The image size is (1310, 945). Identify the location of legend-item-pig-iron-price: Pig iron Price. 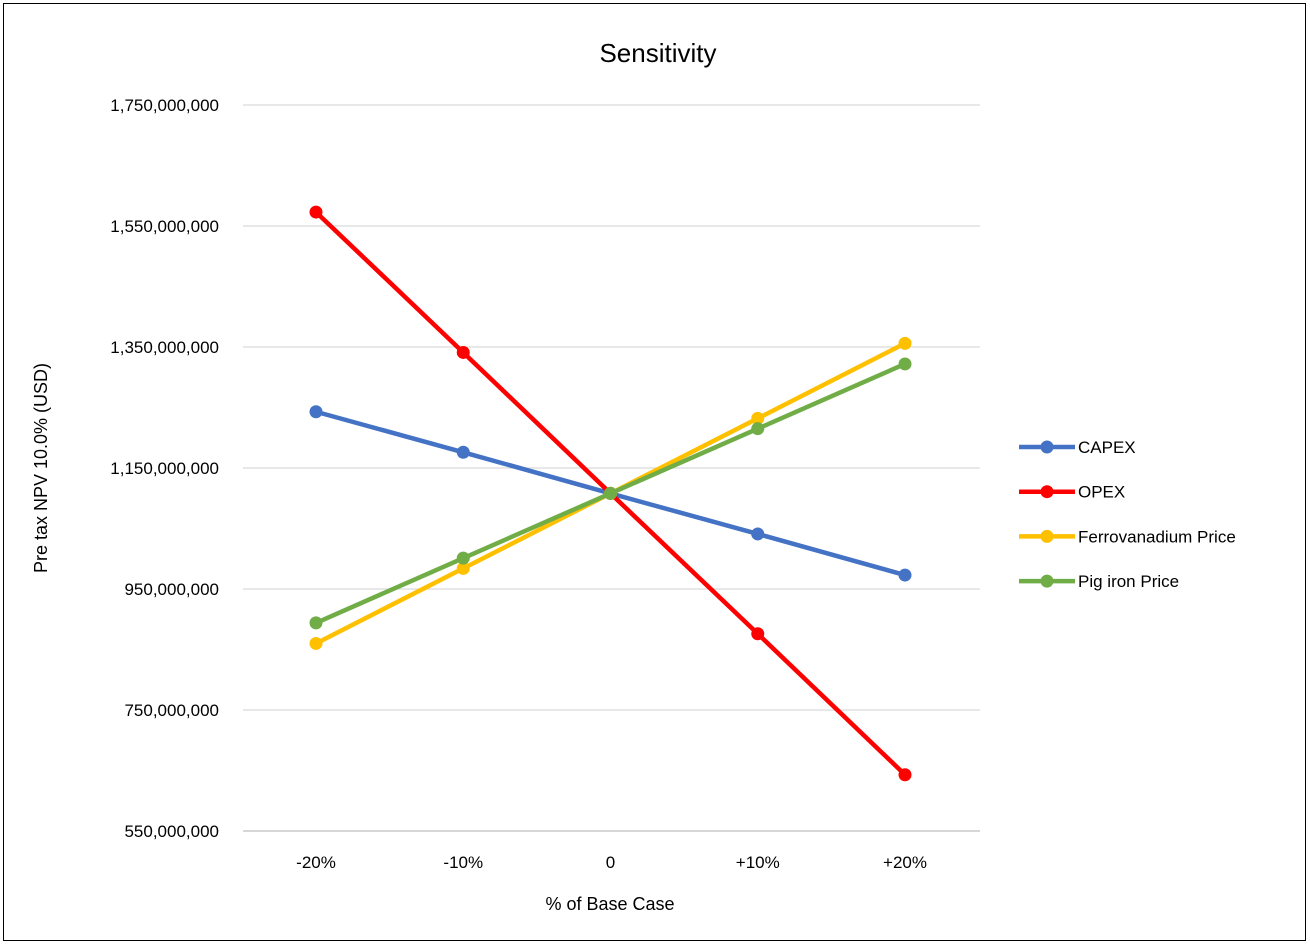
(1099, 581).